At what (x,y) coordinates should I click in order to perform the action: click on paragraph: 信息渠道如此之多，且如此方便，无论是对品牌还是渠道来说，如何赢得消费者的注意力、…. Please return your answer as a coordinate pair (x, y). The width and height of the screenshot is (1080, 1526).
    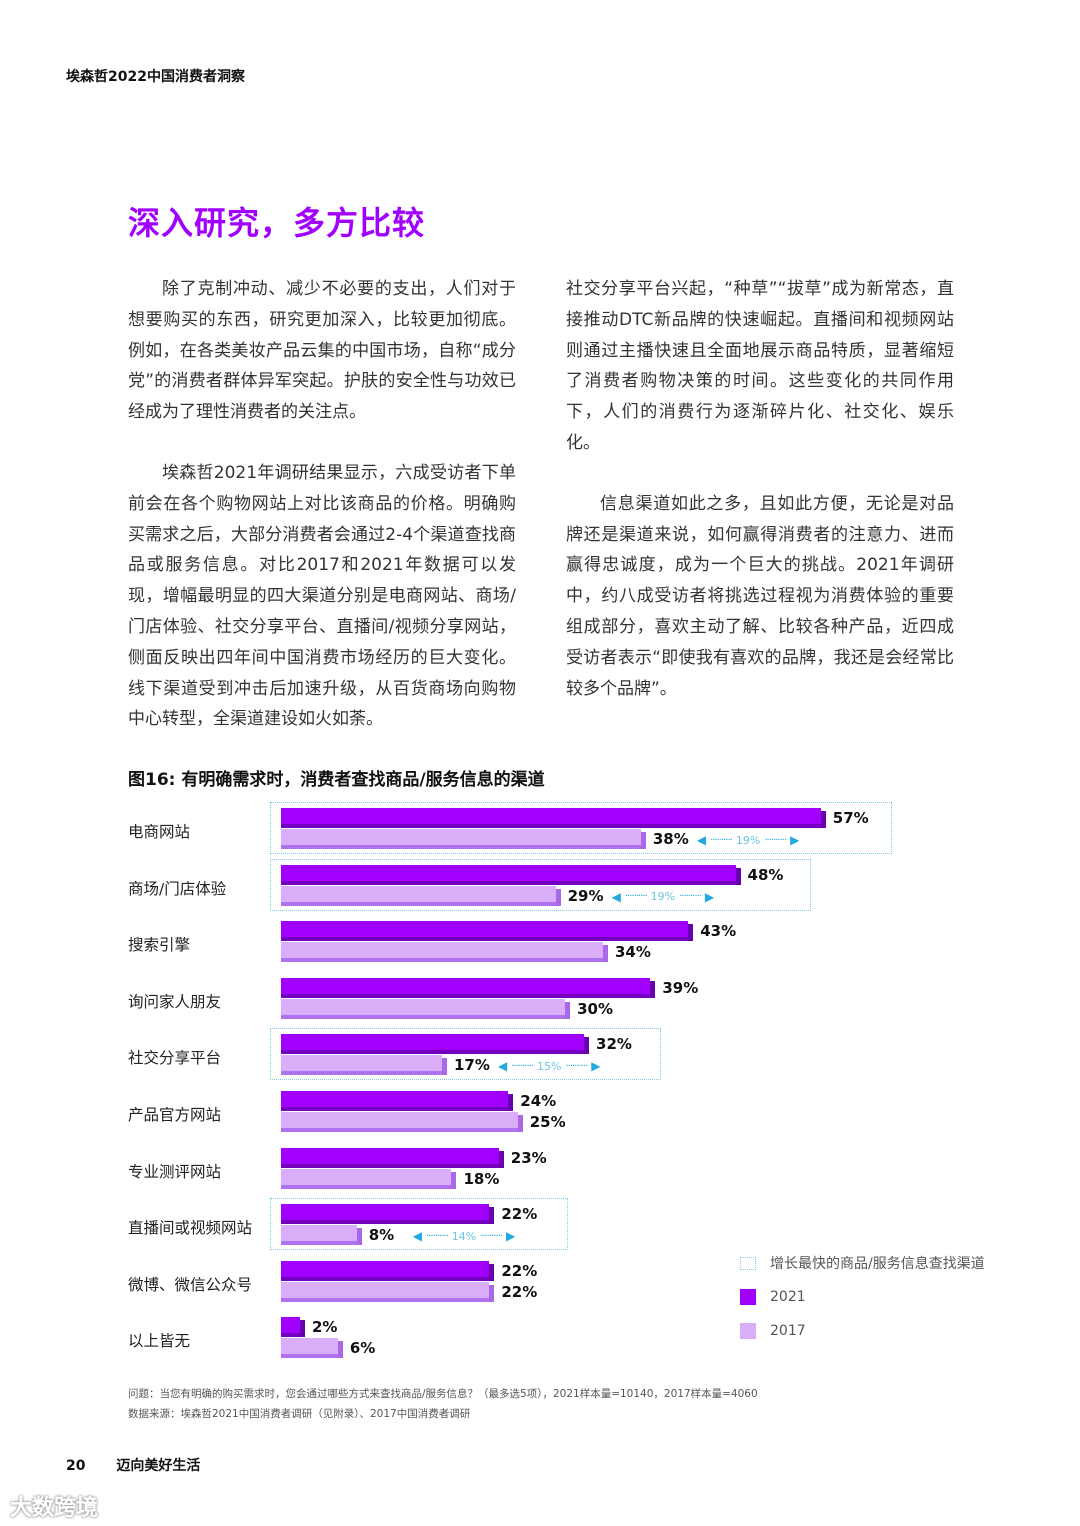
    Looking at the image, I should click on (760, 596).